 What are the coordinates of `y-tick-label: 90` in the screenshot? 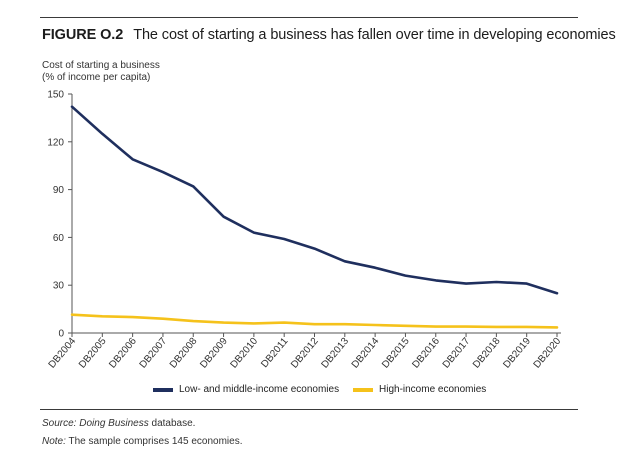 It's located at (59, 190).